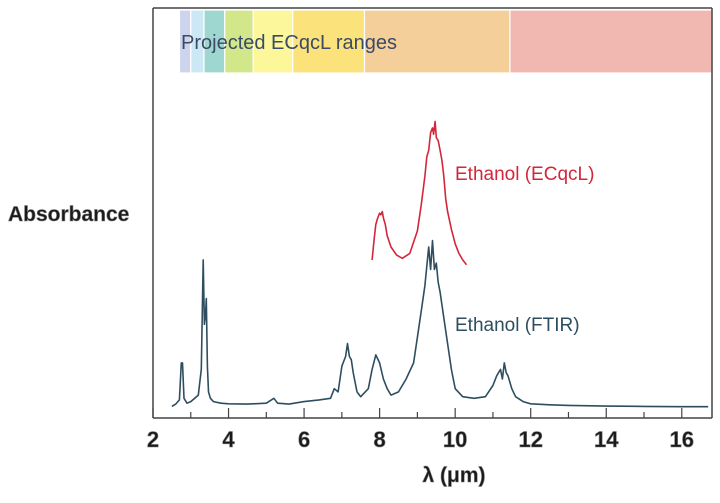 The width and height of the screenshot is (720, 503). I want to click on series-label-0: Ethanol (ECqcL), so click(524, 174).